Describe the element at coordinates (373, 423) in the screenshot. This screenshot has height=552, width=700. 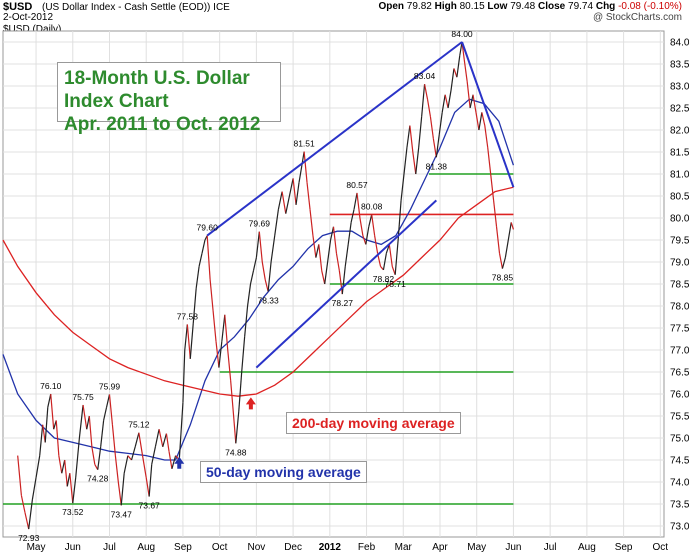
I see `ma200-callout: 200-day moving average` at that location.